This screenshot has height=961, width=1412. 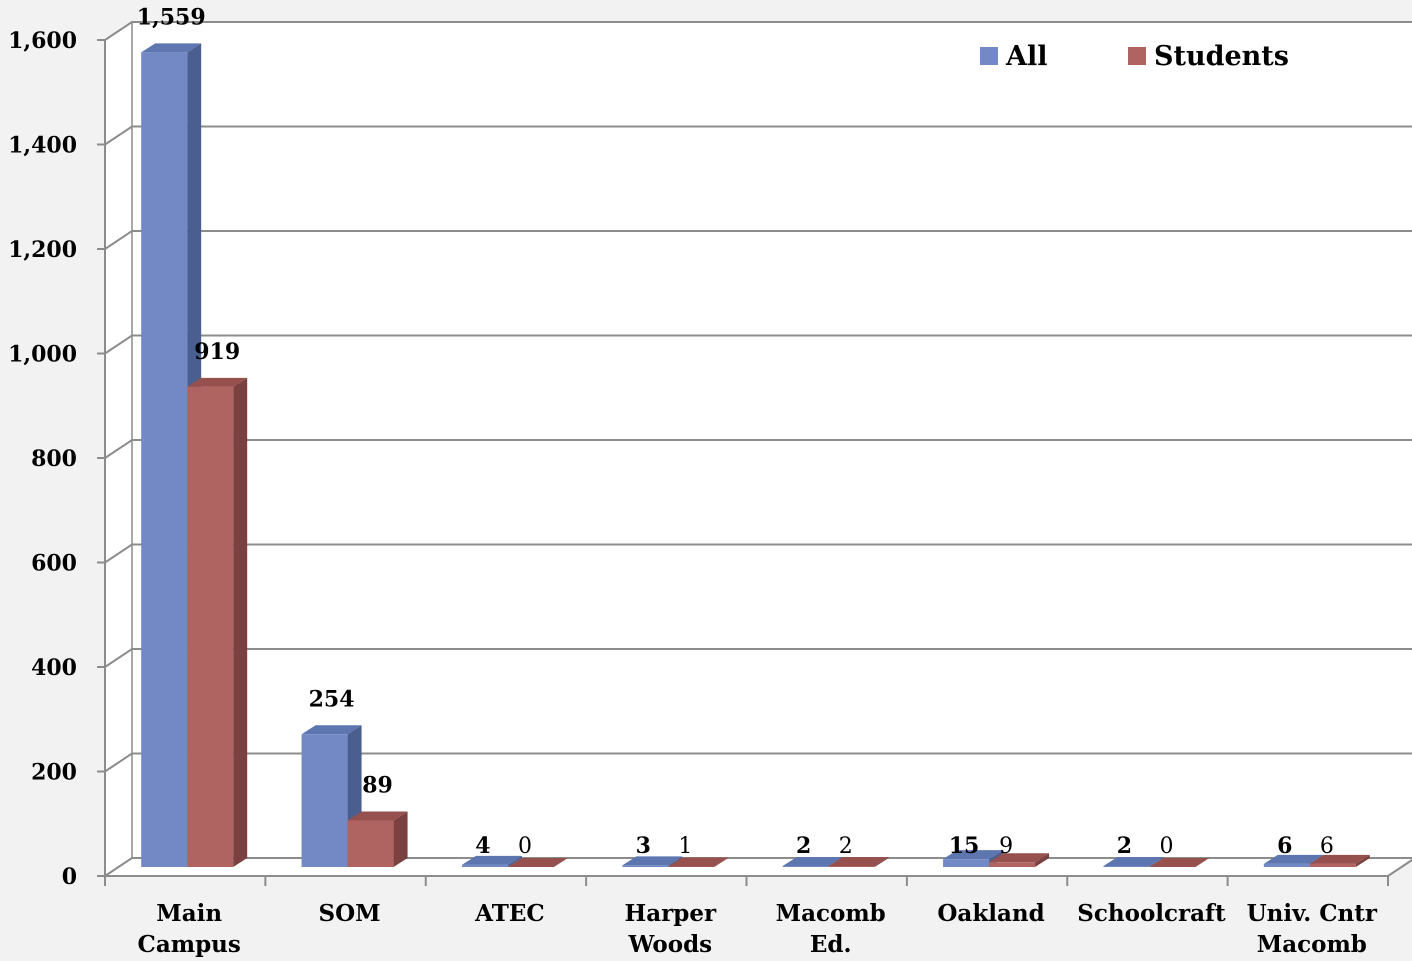 I want to click on category-label: Main Campus, so click(x=189, y=929).